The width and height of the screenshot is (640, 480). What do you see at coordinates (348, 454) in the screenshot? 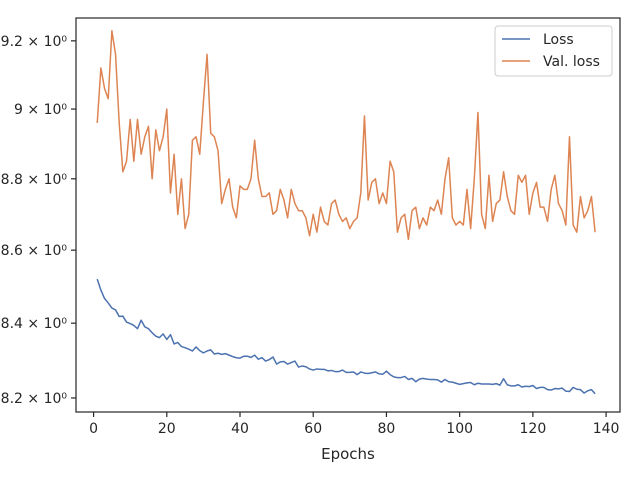
I see `x-axis-label: Epochs` at bounding box center [348, 454].